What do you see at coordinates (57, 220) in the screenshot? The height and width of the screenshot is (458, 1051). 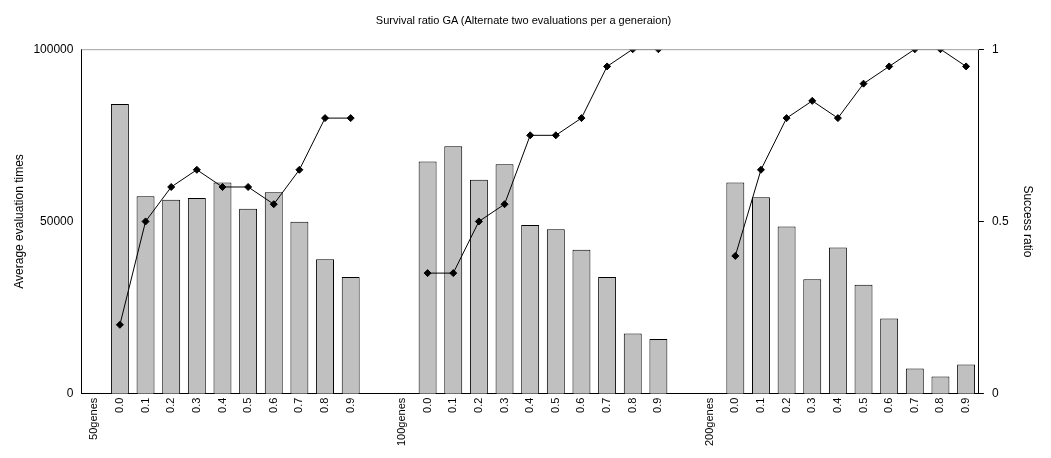 I see `y-tick-label: 50000` at bounding box center [57, 220].